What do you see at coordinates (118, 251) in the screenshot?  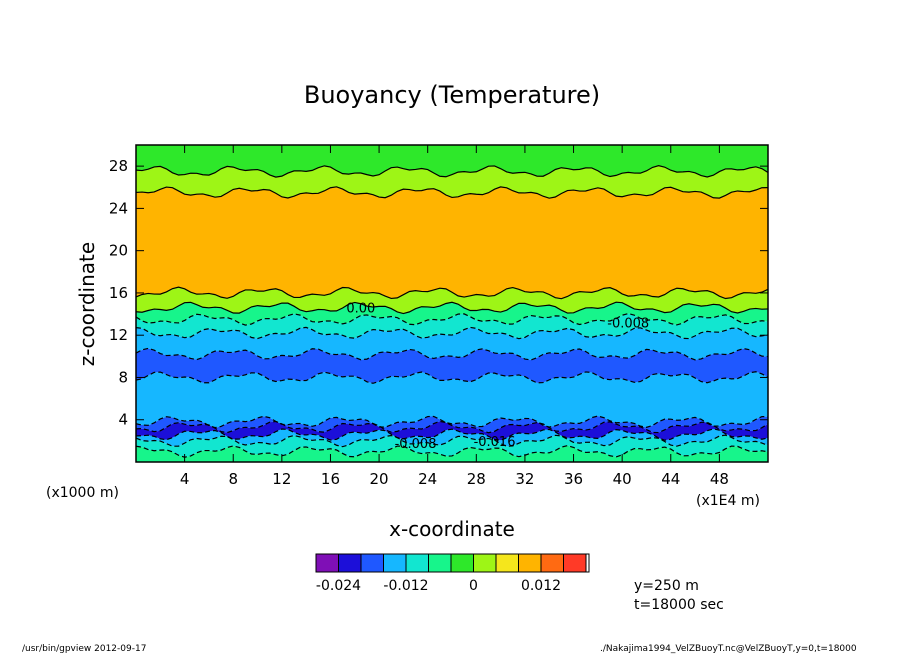 I see `y-tick-label: 20` at bounding box center [118, 251].